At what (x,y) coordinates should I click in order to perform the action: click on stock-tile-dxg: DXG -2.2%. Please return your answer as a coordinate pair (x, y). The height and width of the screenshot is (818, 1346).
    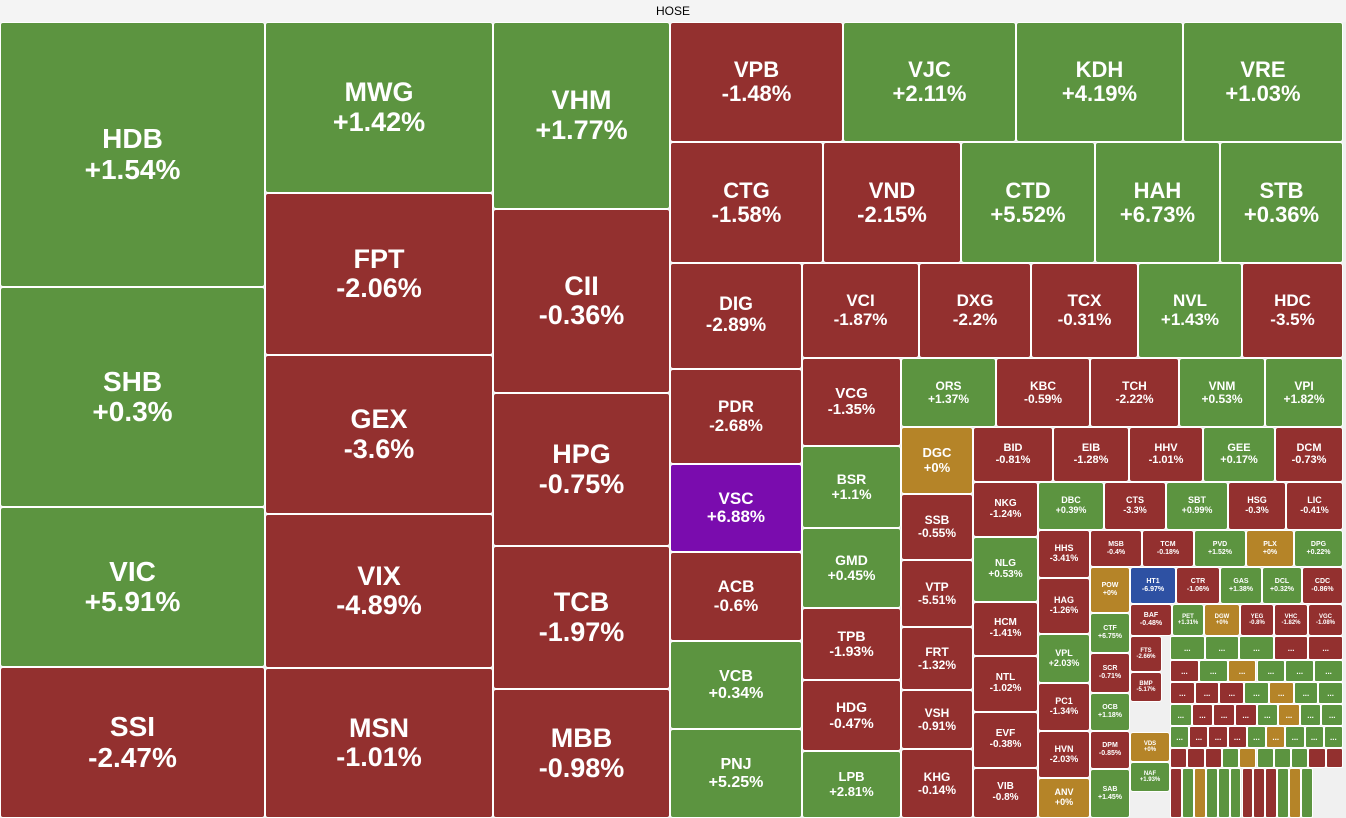
    Looking at the image, I should click on (975, 310).